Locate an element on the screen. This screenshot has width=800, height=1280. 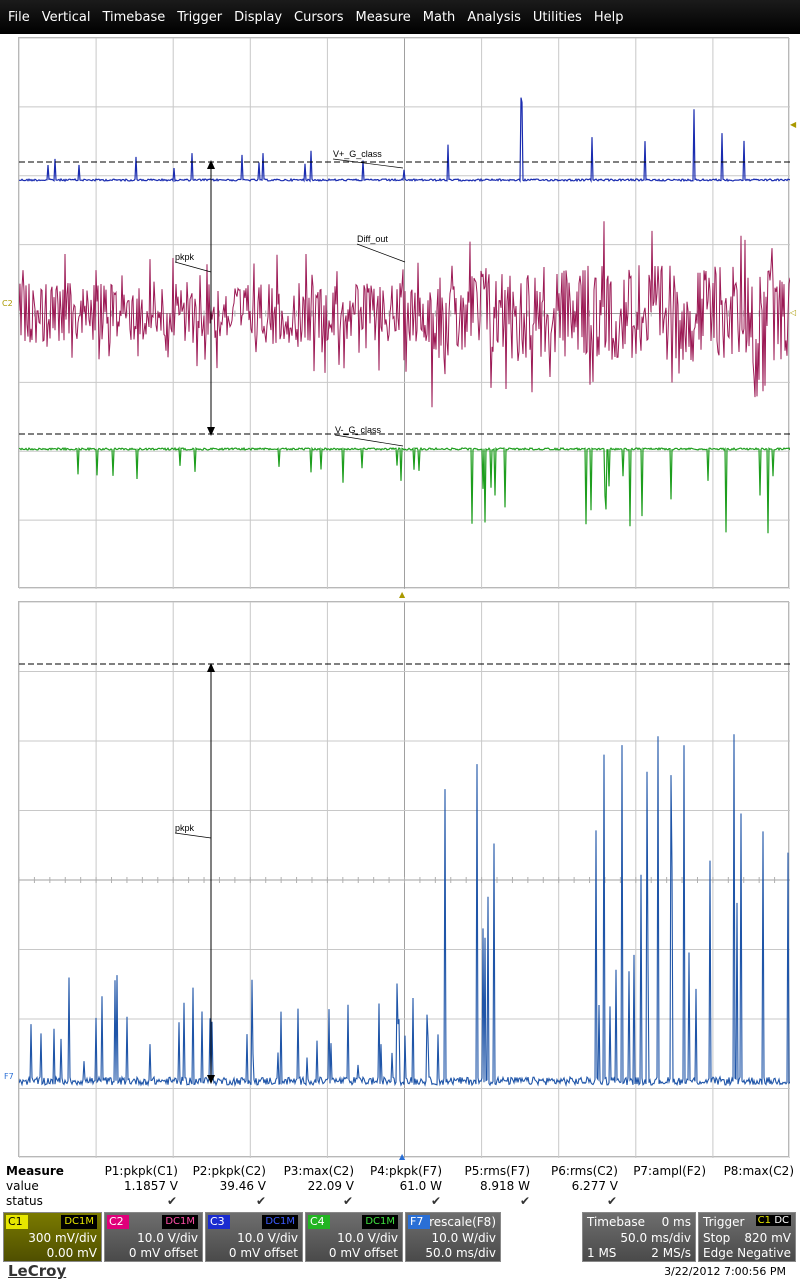
channel-box-c2: C2 DC1M 10.0 V/div 0 mV offset is located at coordinates (153, 1237).